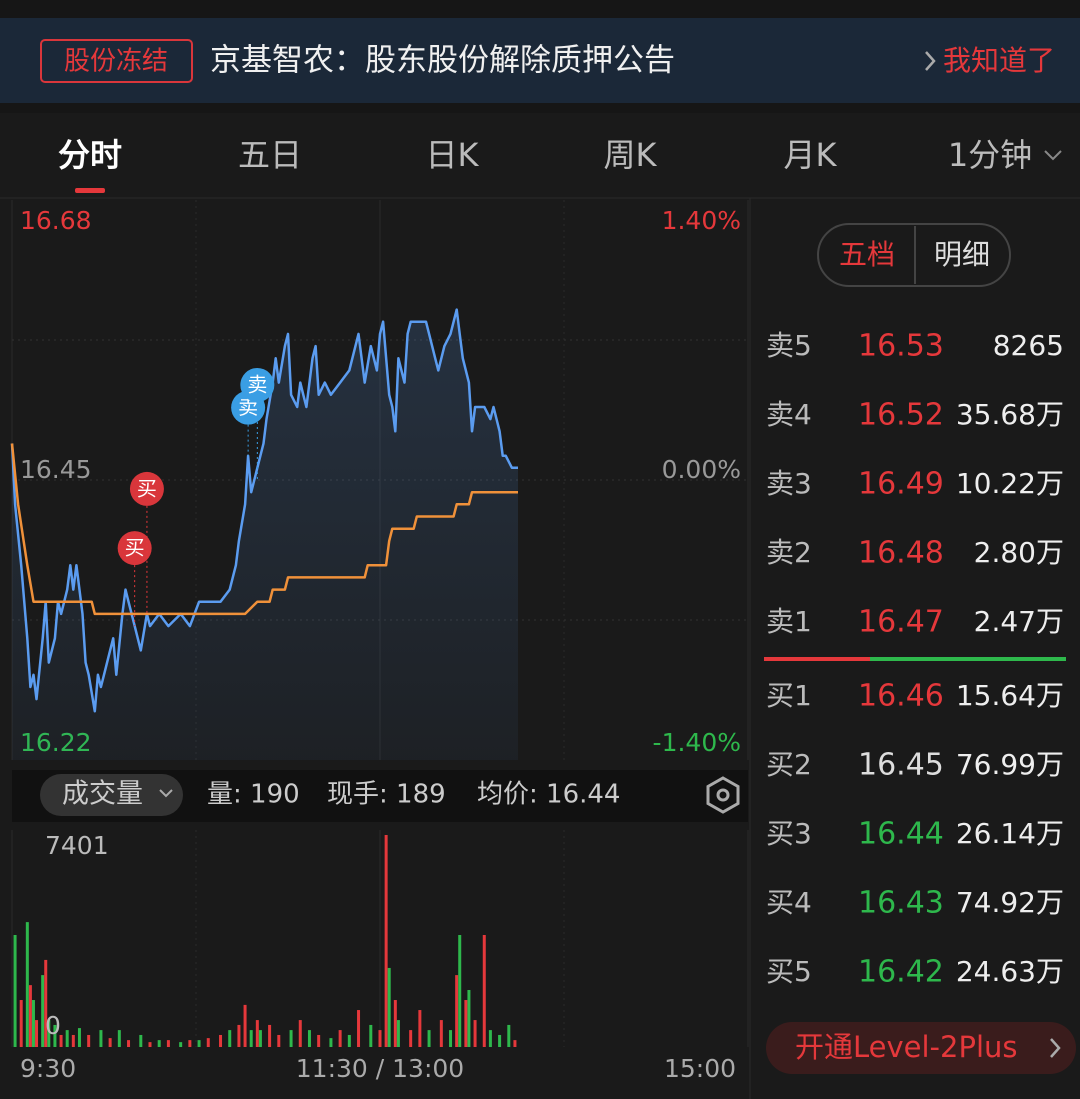 The image size is (1080, 1099). What do you see at coordinates (867, 254) in the screenshot?
I see `book-tab: 五档` at bounding box center [867, 254].